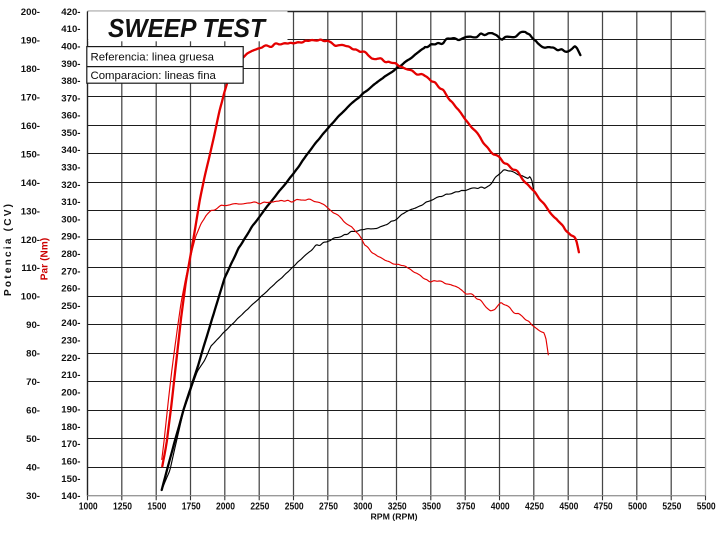 This screenshot has height=535, width=716. Describe the element at coordinates (362, 506) in the screenshot. I see `svg-text: 3000` at that location.